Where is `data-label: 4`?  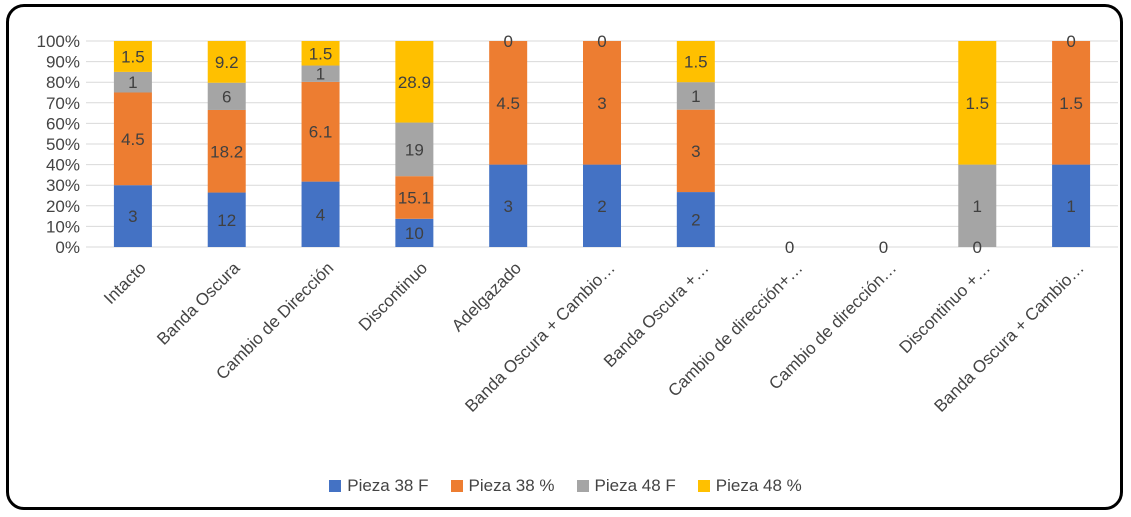 data-label: 4 is located at coordinates (320, 214).